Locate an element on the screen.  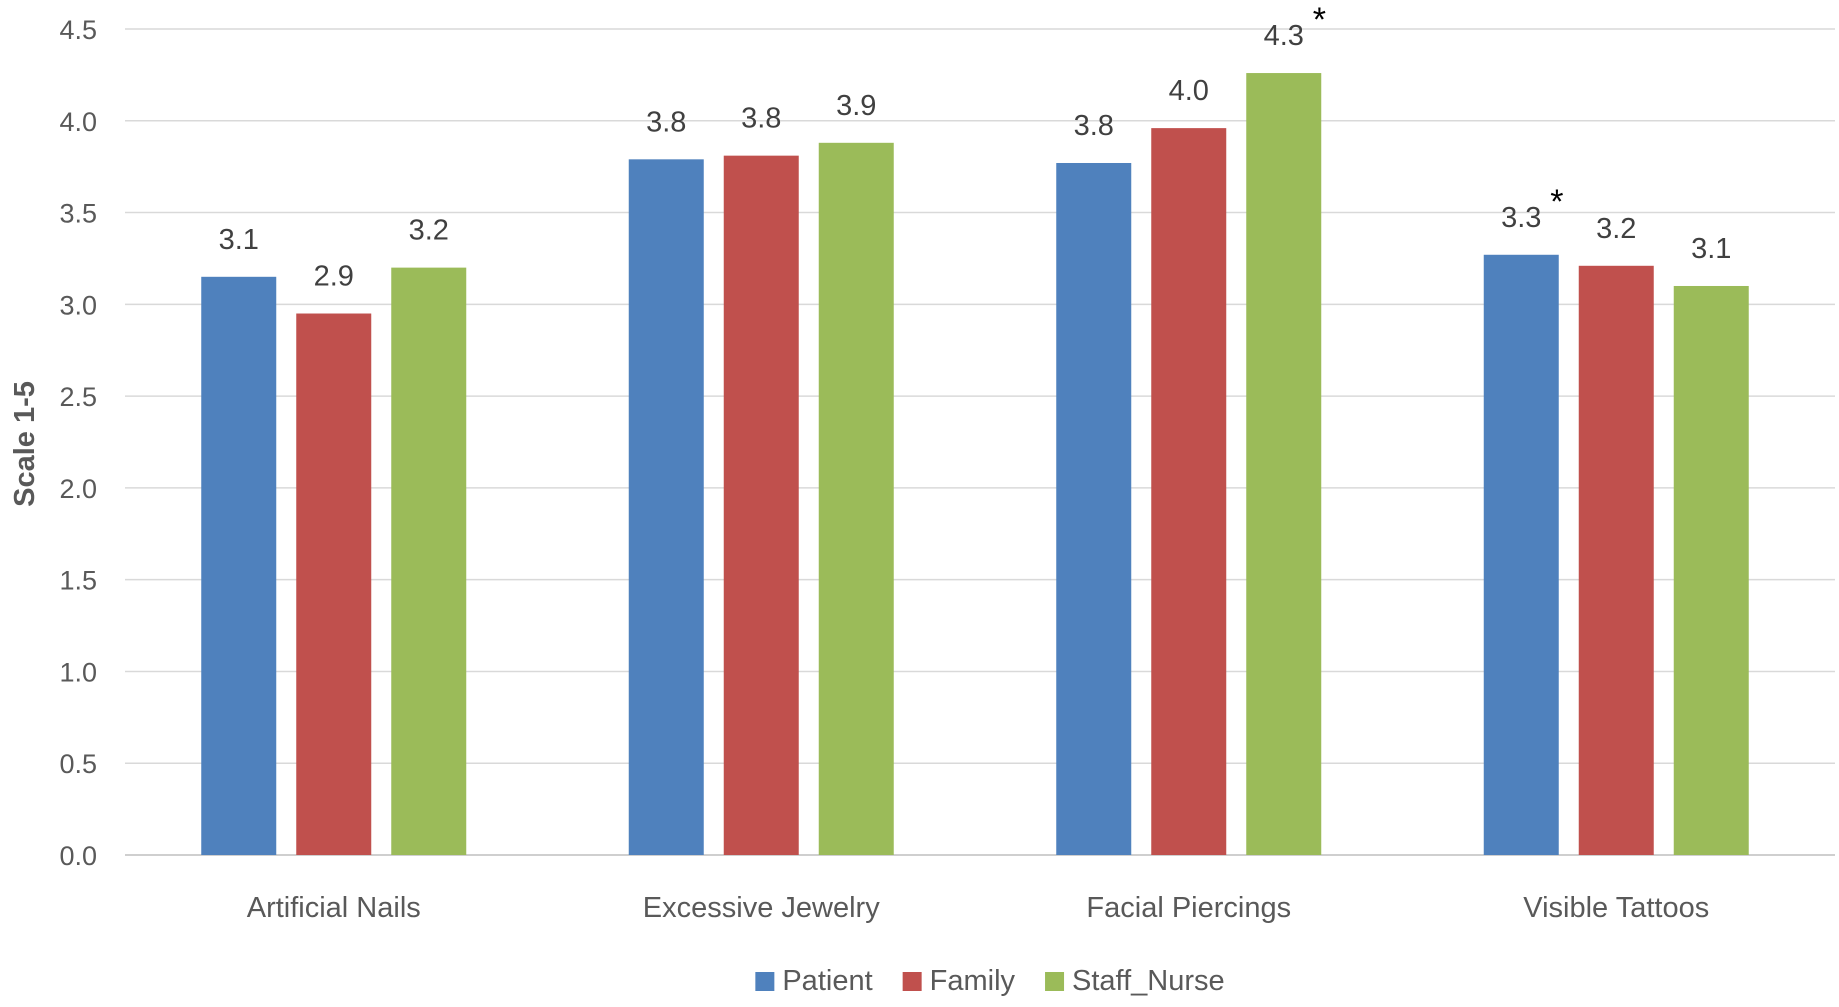
y-tick-label: 1.0 is located at coordinates (78, 672).